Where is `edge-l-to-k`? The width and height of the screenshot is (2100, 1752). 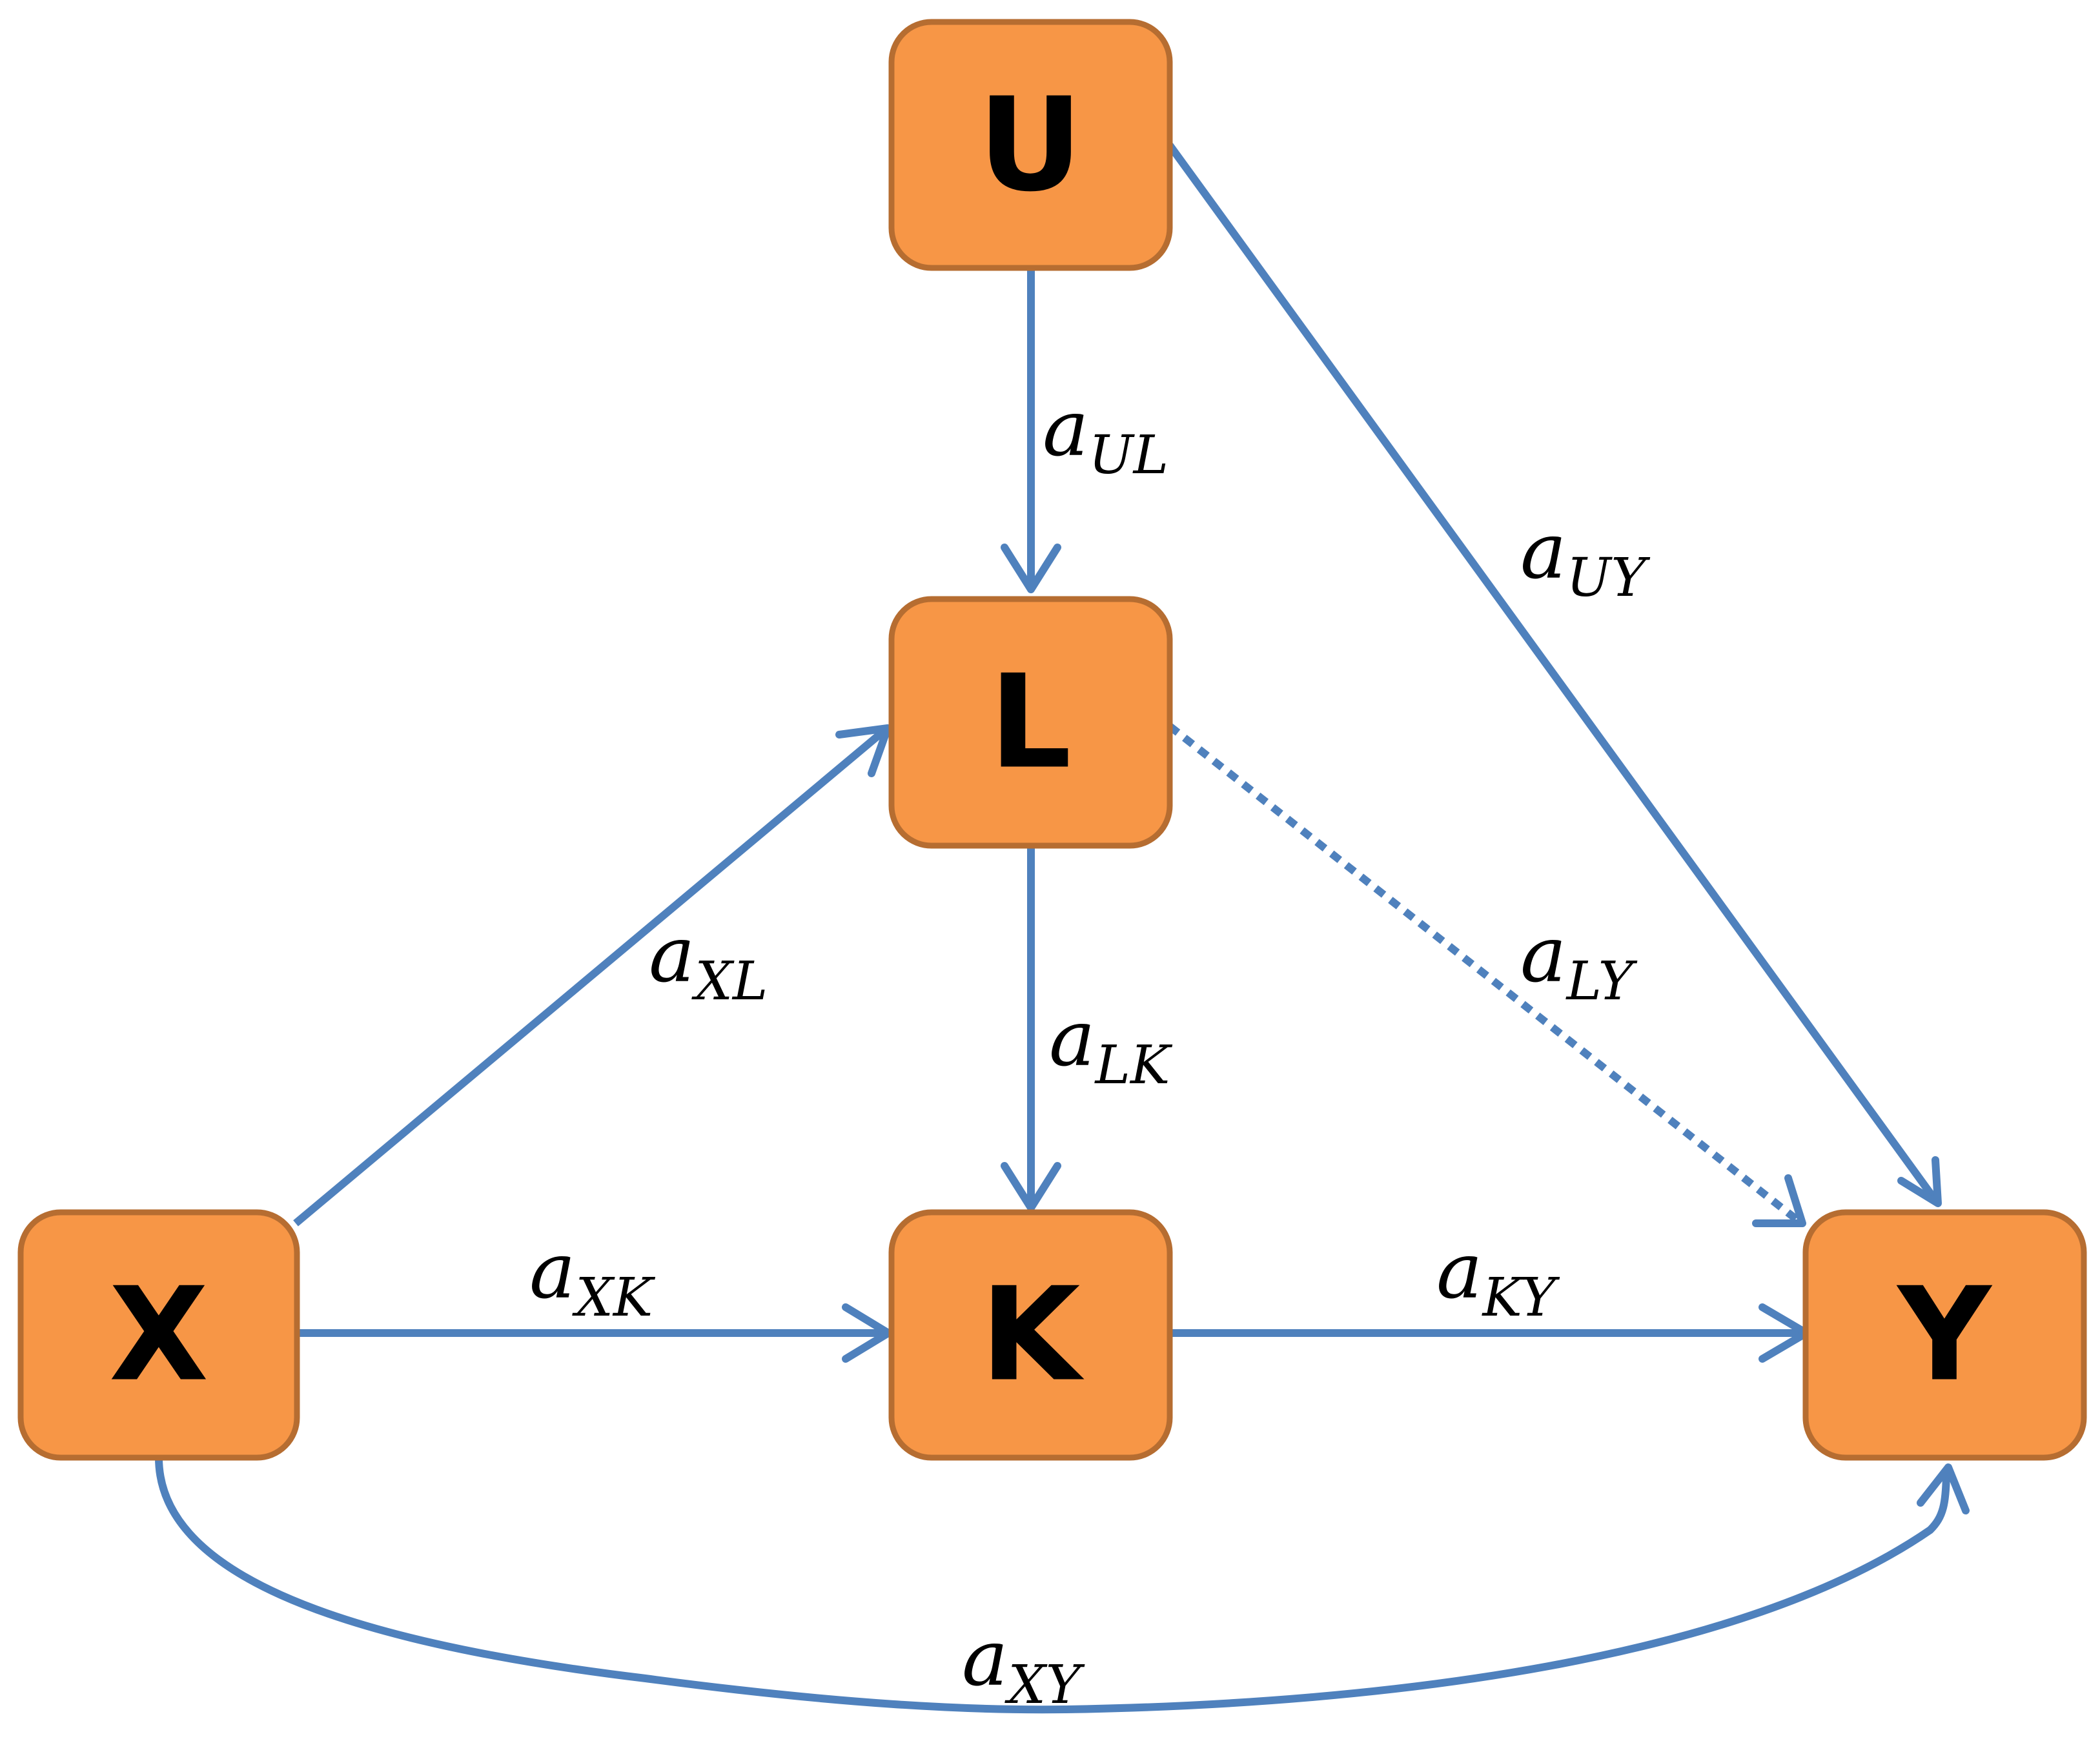 edge-l-to-k is located at coordinates (1031, 1029).